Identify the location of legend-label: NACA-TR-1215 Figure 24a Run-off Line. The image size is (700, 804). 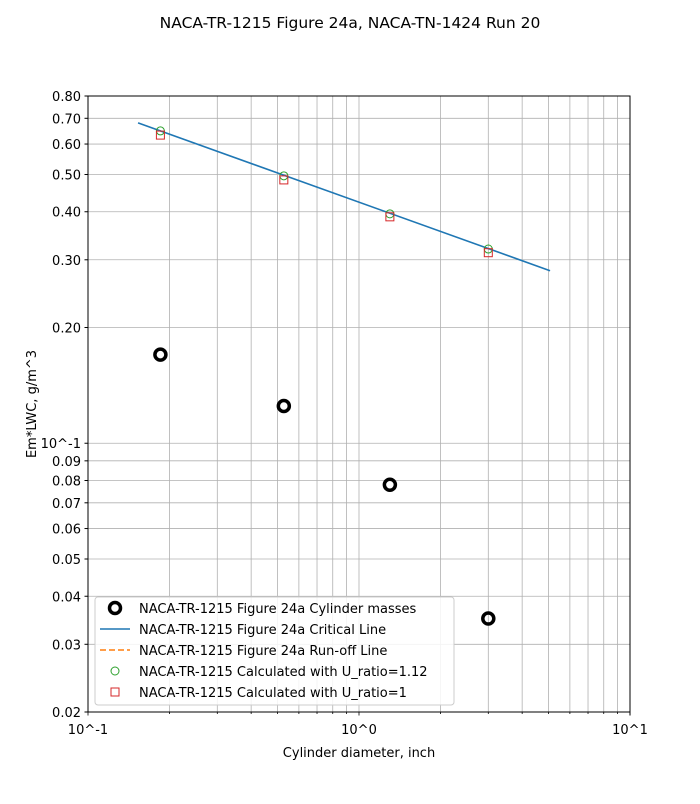
(263, 651).